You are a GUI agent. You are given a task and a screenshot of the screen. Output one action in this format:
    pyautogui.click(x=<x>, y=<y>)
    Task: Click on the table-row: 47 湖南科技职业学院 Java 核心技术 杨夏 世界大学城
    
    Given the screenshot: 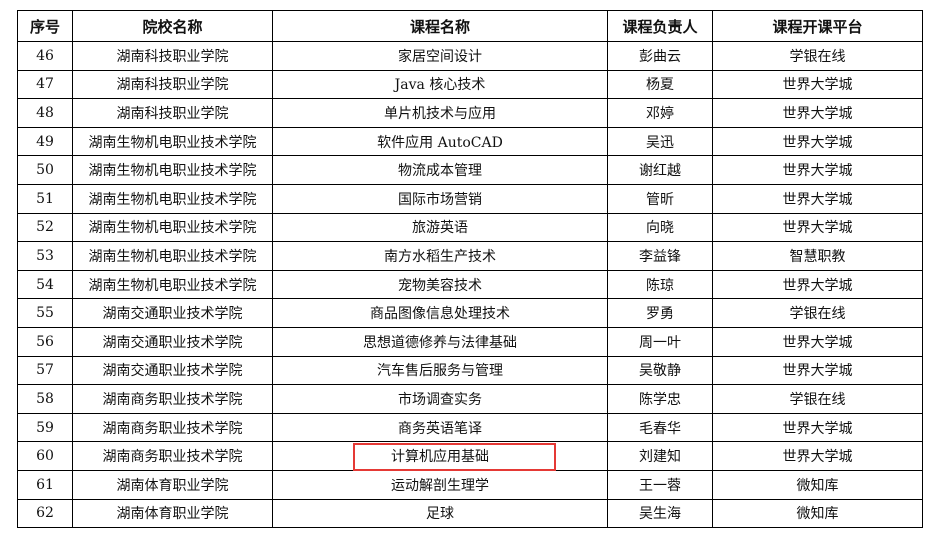 What is the action you would take?
    pyautogui.click(x=470, y=84)
    